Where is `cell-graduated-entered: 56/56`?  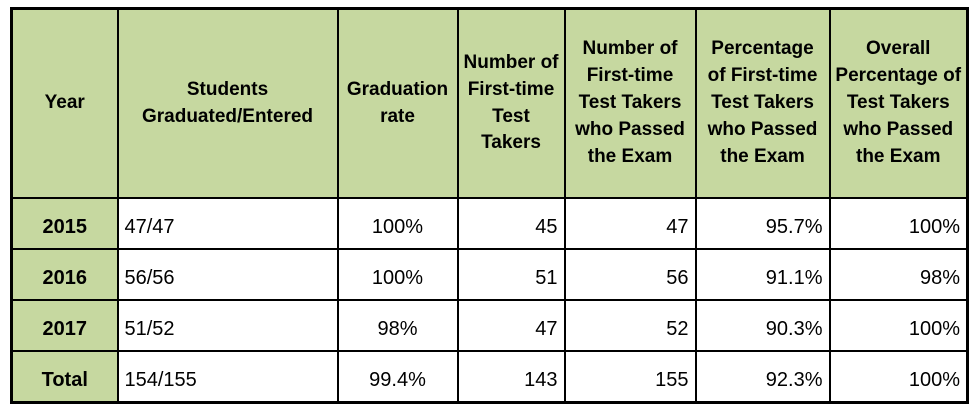 cell-graduated-entered: 56/56 is located at coordinates (227, 274).